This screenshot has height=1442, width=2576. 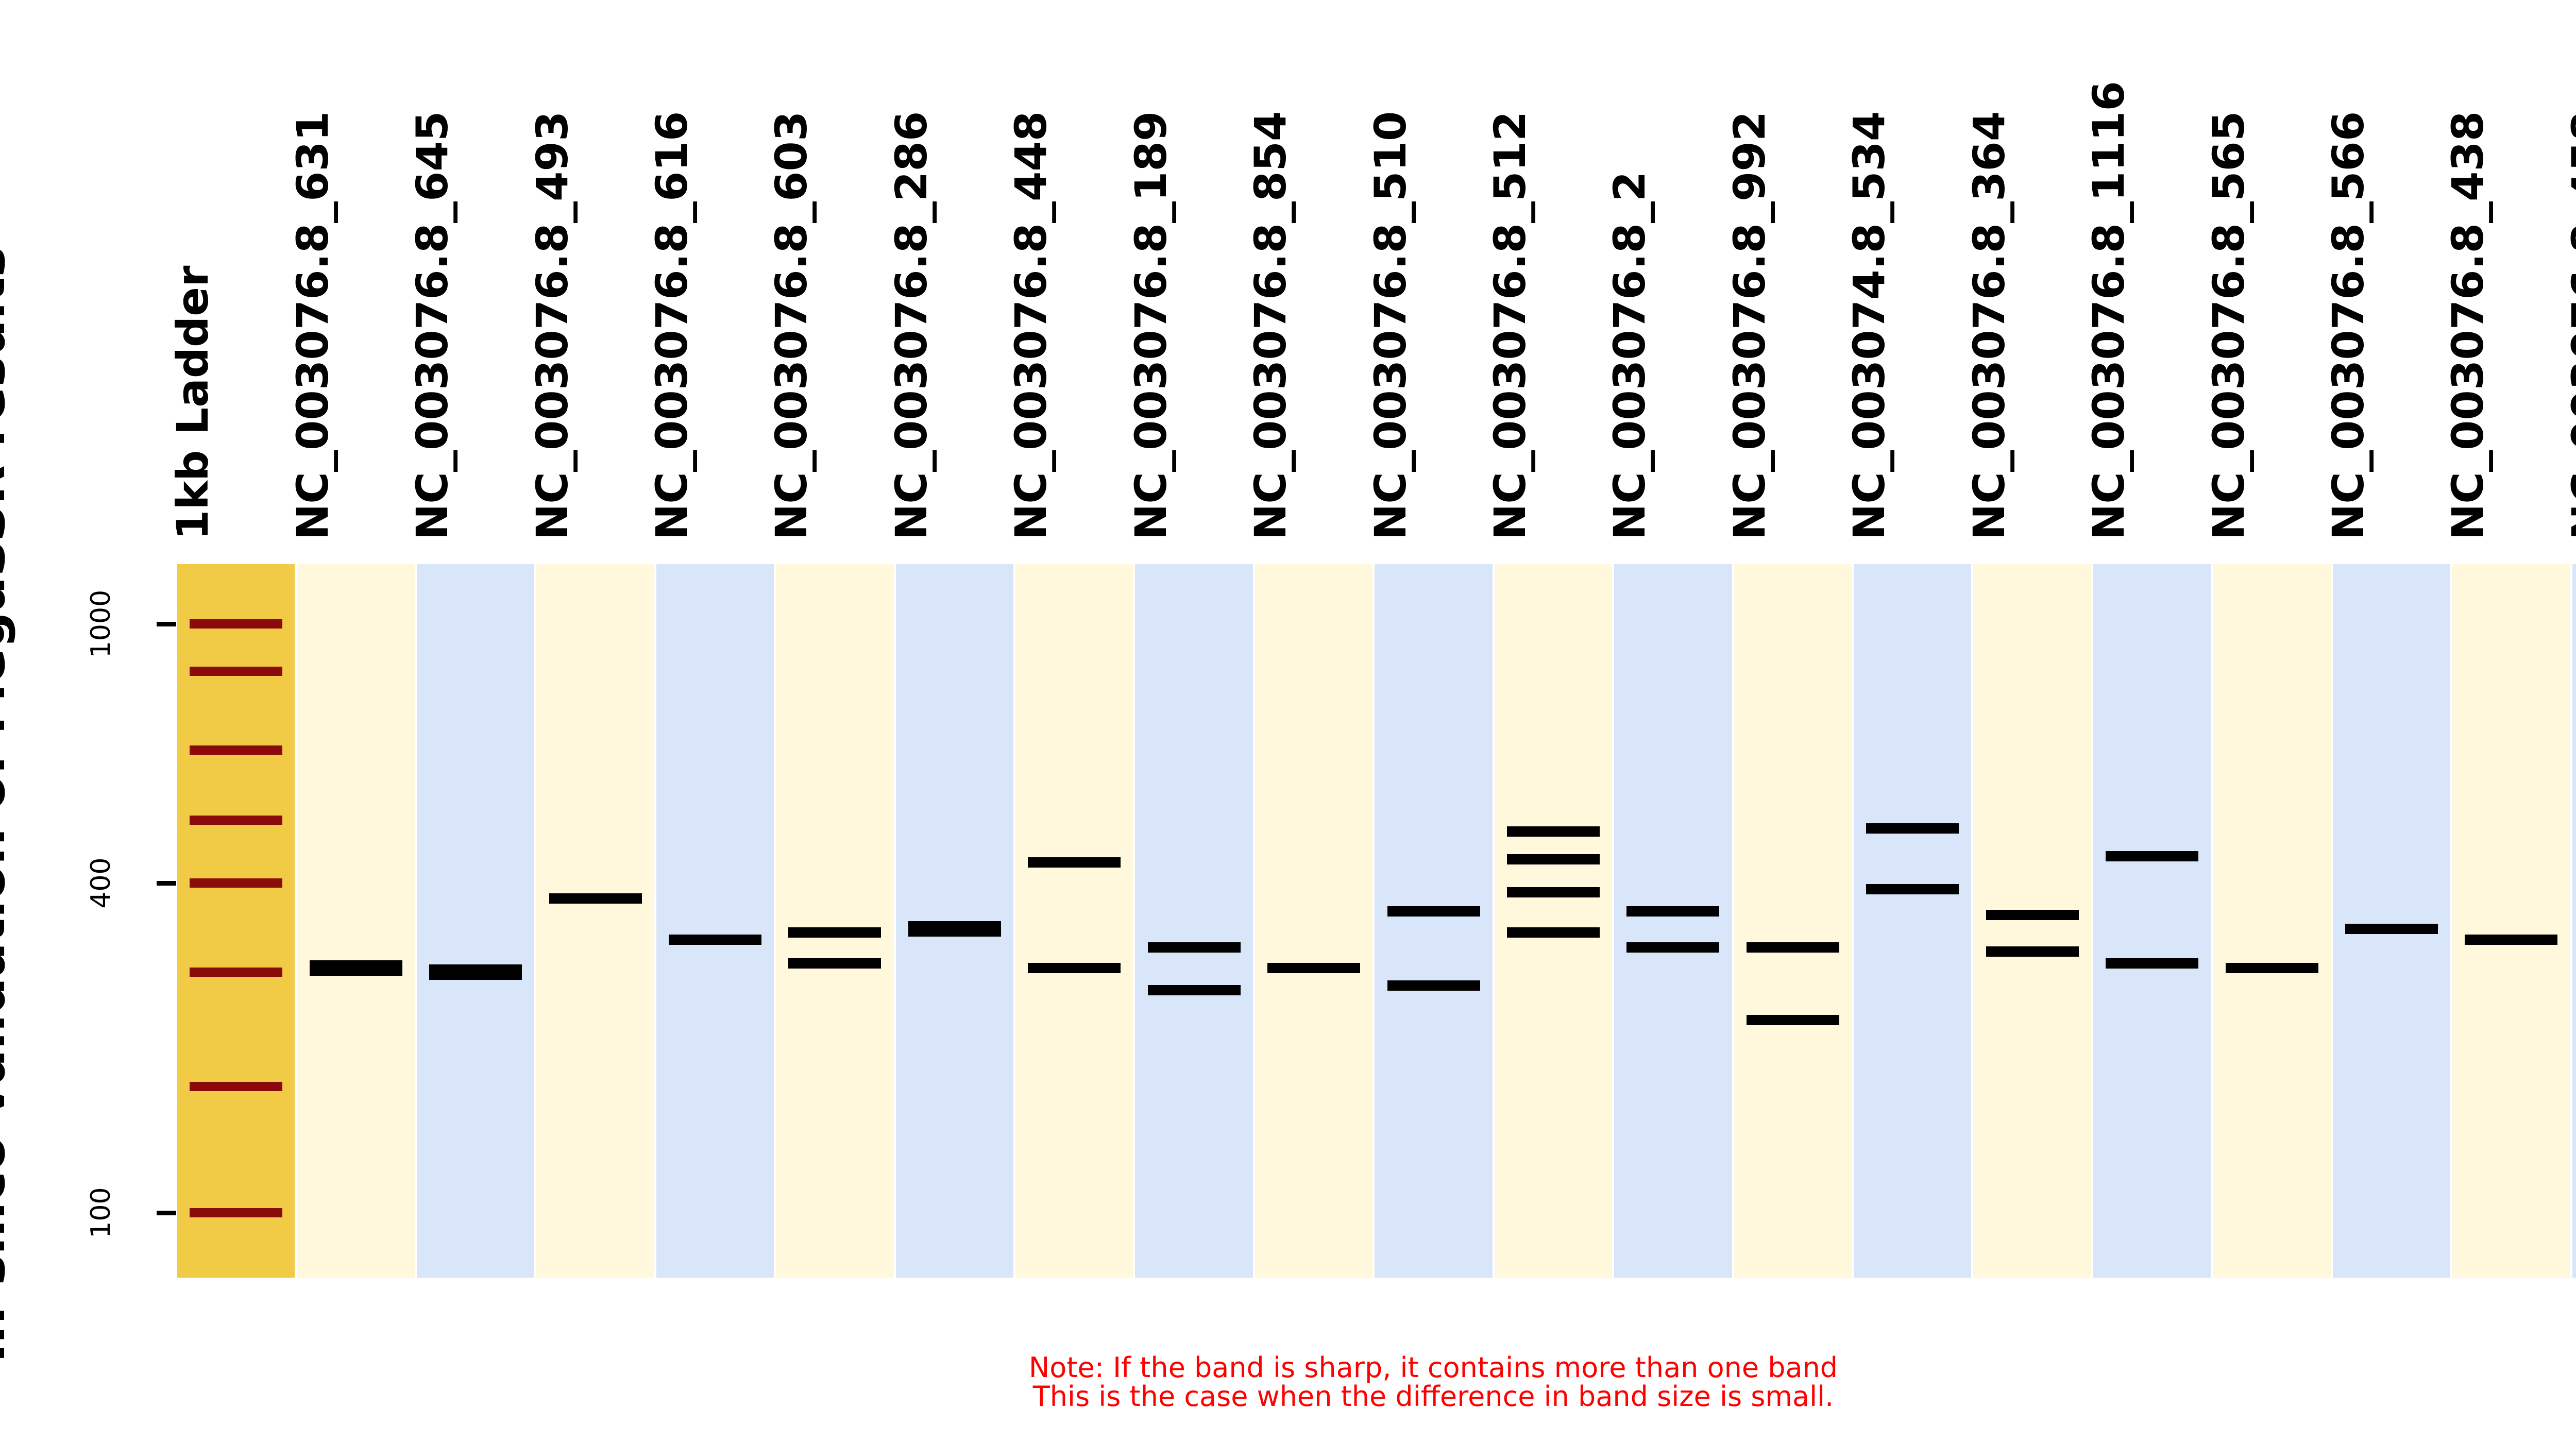 I want to click on lane-label: NC_003076.8_448, so click(x=1031, y=325).